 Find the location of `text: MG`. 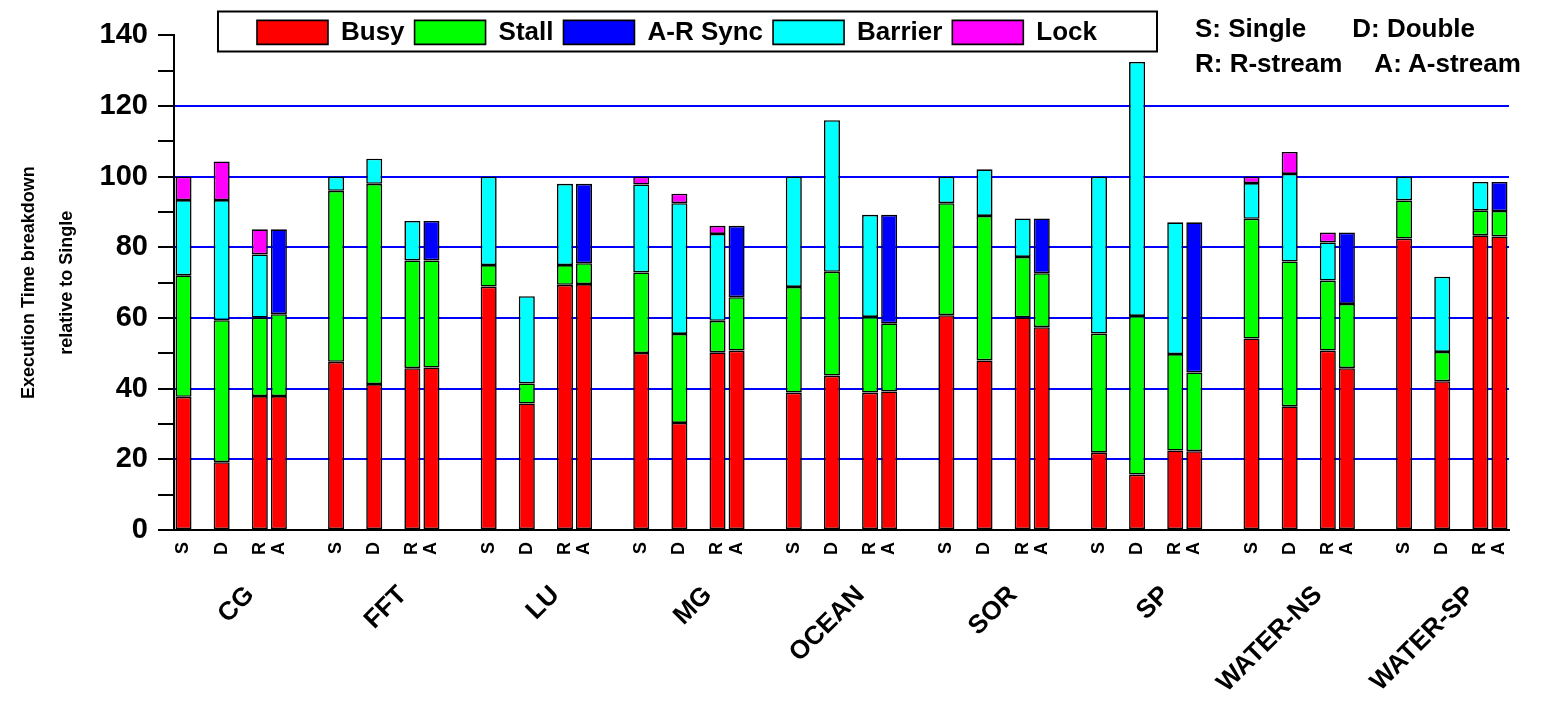

text: MG is located at coordinates (692, 604).